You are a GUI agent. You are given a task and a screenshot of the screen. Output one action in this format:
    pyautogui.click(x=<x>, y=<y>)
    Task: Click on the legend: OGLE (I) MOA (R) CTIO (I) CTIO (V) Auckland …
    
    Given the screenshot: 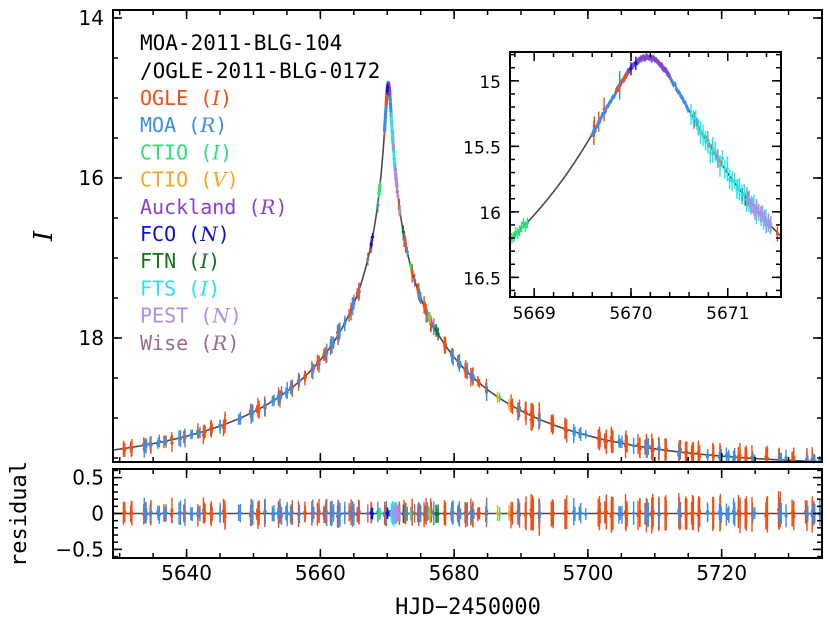 What is the action you would take?
    pyautogui.click(x=214, y=220)
    